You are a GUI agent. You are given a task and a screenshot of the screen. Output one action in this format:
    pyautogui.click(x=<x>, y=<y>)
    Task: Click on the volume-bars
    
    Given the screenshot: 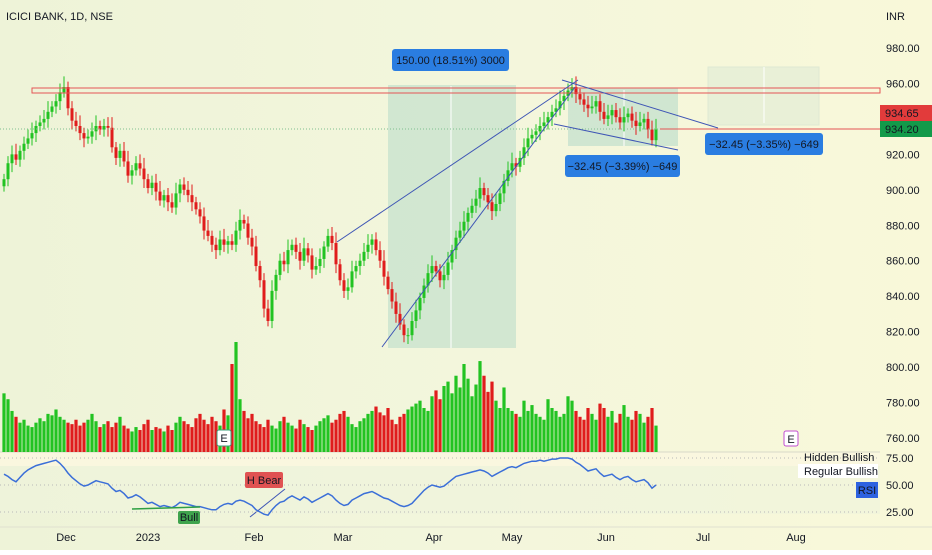 What is the action you would take?
    pyautogui.click(x=330, y=397)
    